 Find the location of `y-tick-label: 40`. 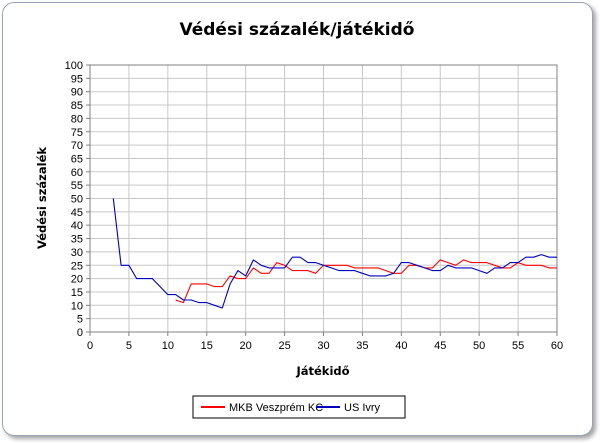

y-tick-label: 40 is located at coordinates (77, 226).